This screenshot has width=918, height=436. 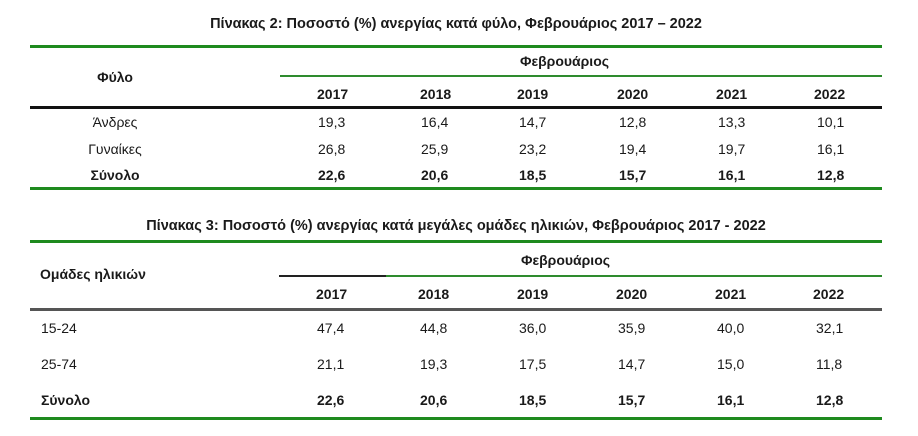 What do you see at coordinates (434, 294) in the screenshot?
I see `table-3-year-2018: 2018` at bounding box center [434, 294].